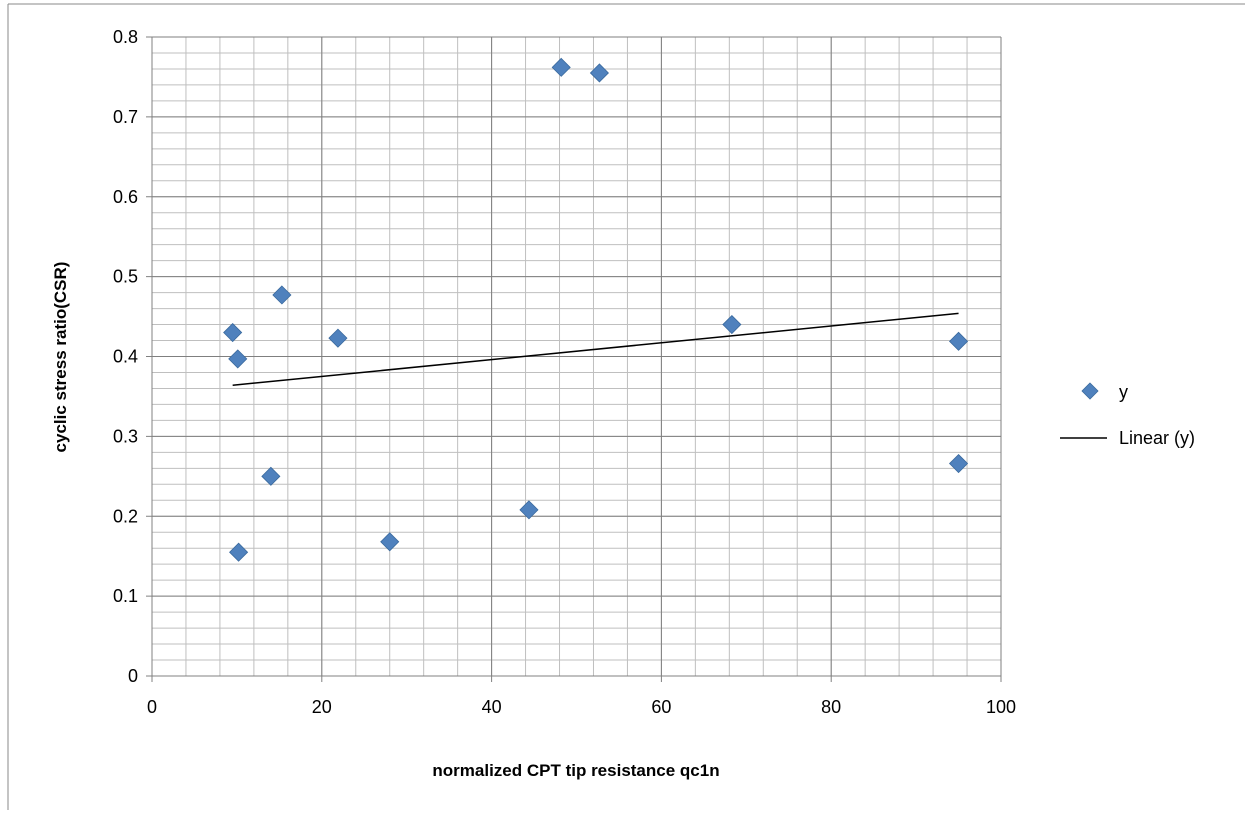 The height and width of the screenshot is (814, 1245). Describe the element at coordinates (1127, 415) in the screenshot. I see `legend: y Linear (y)` at that location.